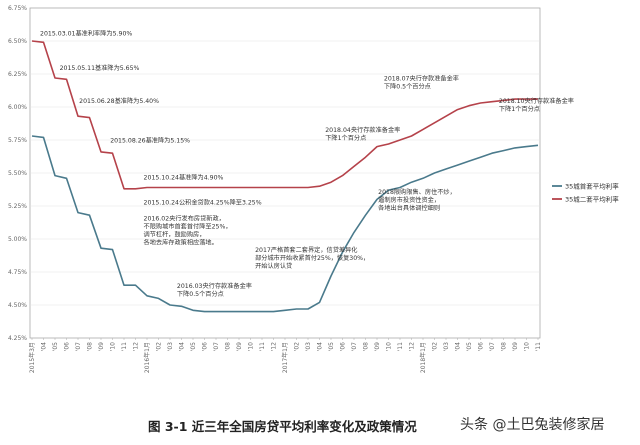 Image resolution: width=640 pixels, height=445 pixels. I want to click on annotation-line: 各地去库存政策相应落地。, so click(181, 243).